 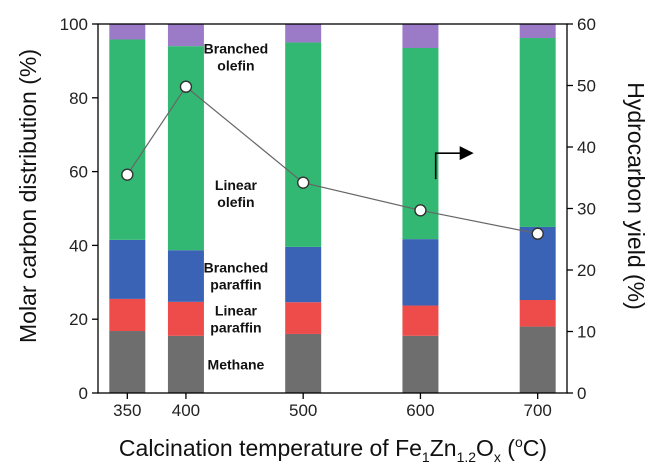 What do you see at coordinates (586, 24) in the screenshot?
I see `y2-tick-label: 60` at bounding box center [586, 24].